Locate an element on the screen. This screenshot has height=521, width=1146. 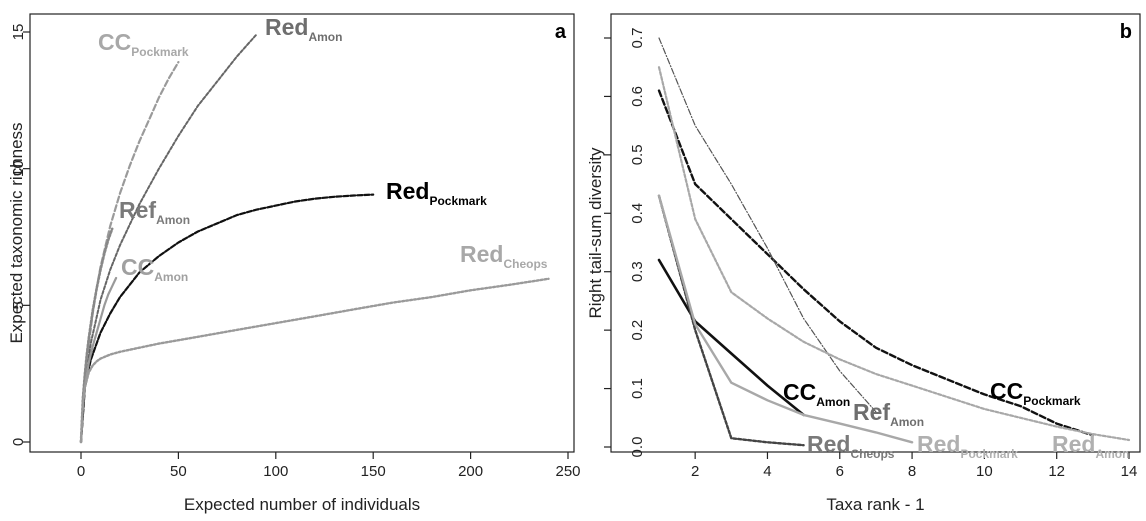
x-axis-title: Expected number of individuals is located at coordinates (302, 504).